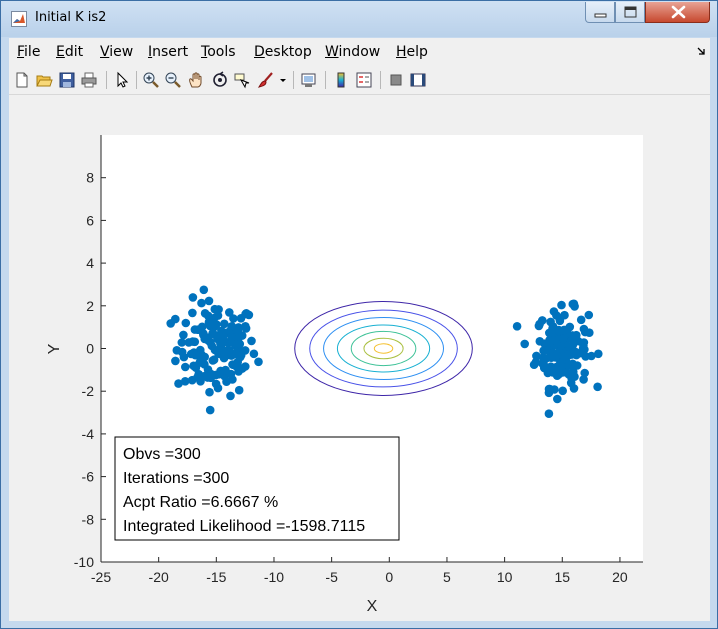  I want to click on colorbar-icon, so click(341, 80).